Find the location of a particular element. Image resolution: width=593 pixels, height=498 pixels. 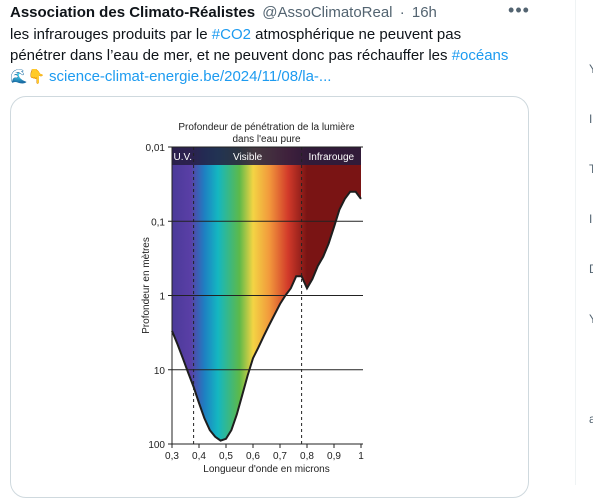

sidebar-partial-glyph: a is located at coordinates (591, 419).